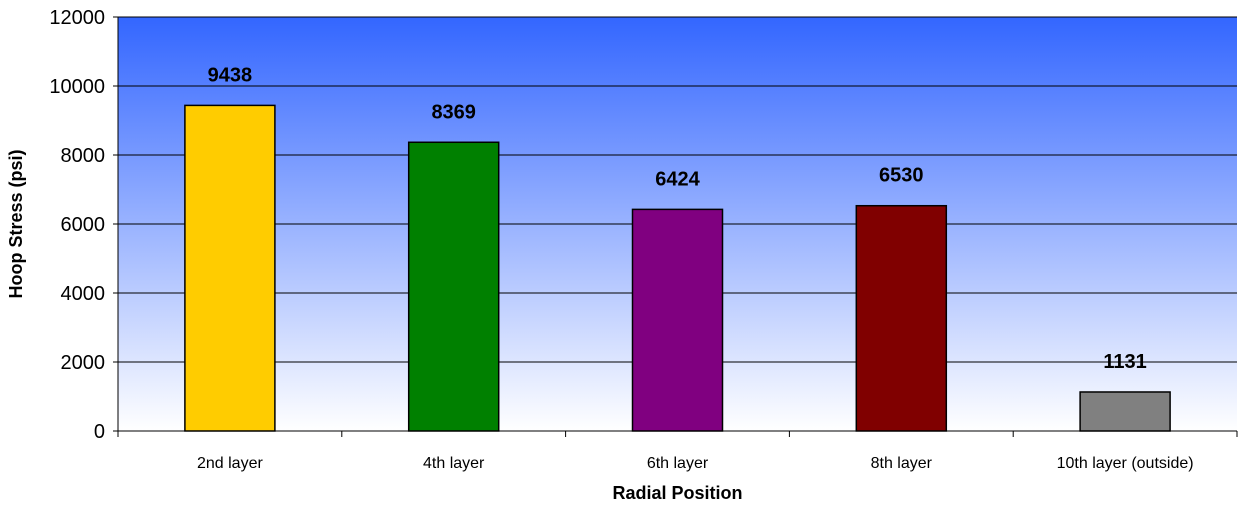 The image size is (1240, 509). Describe the element at coordinates (453, 112) in the screenshot. I see `data-label: 8369` at that location.